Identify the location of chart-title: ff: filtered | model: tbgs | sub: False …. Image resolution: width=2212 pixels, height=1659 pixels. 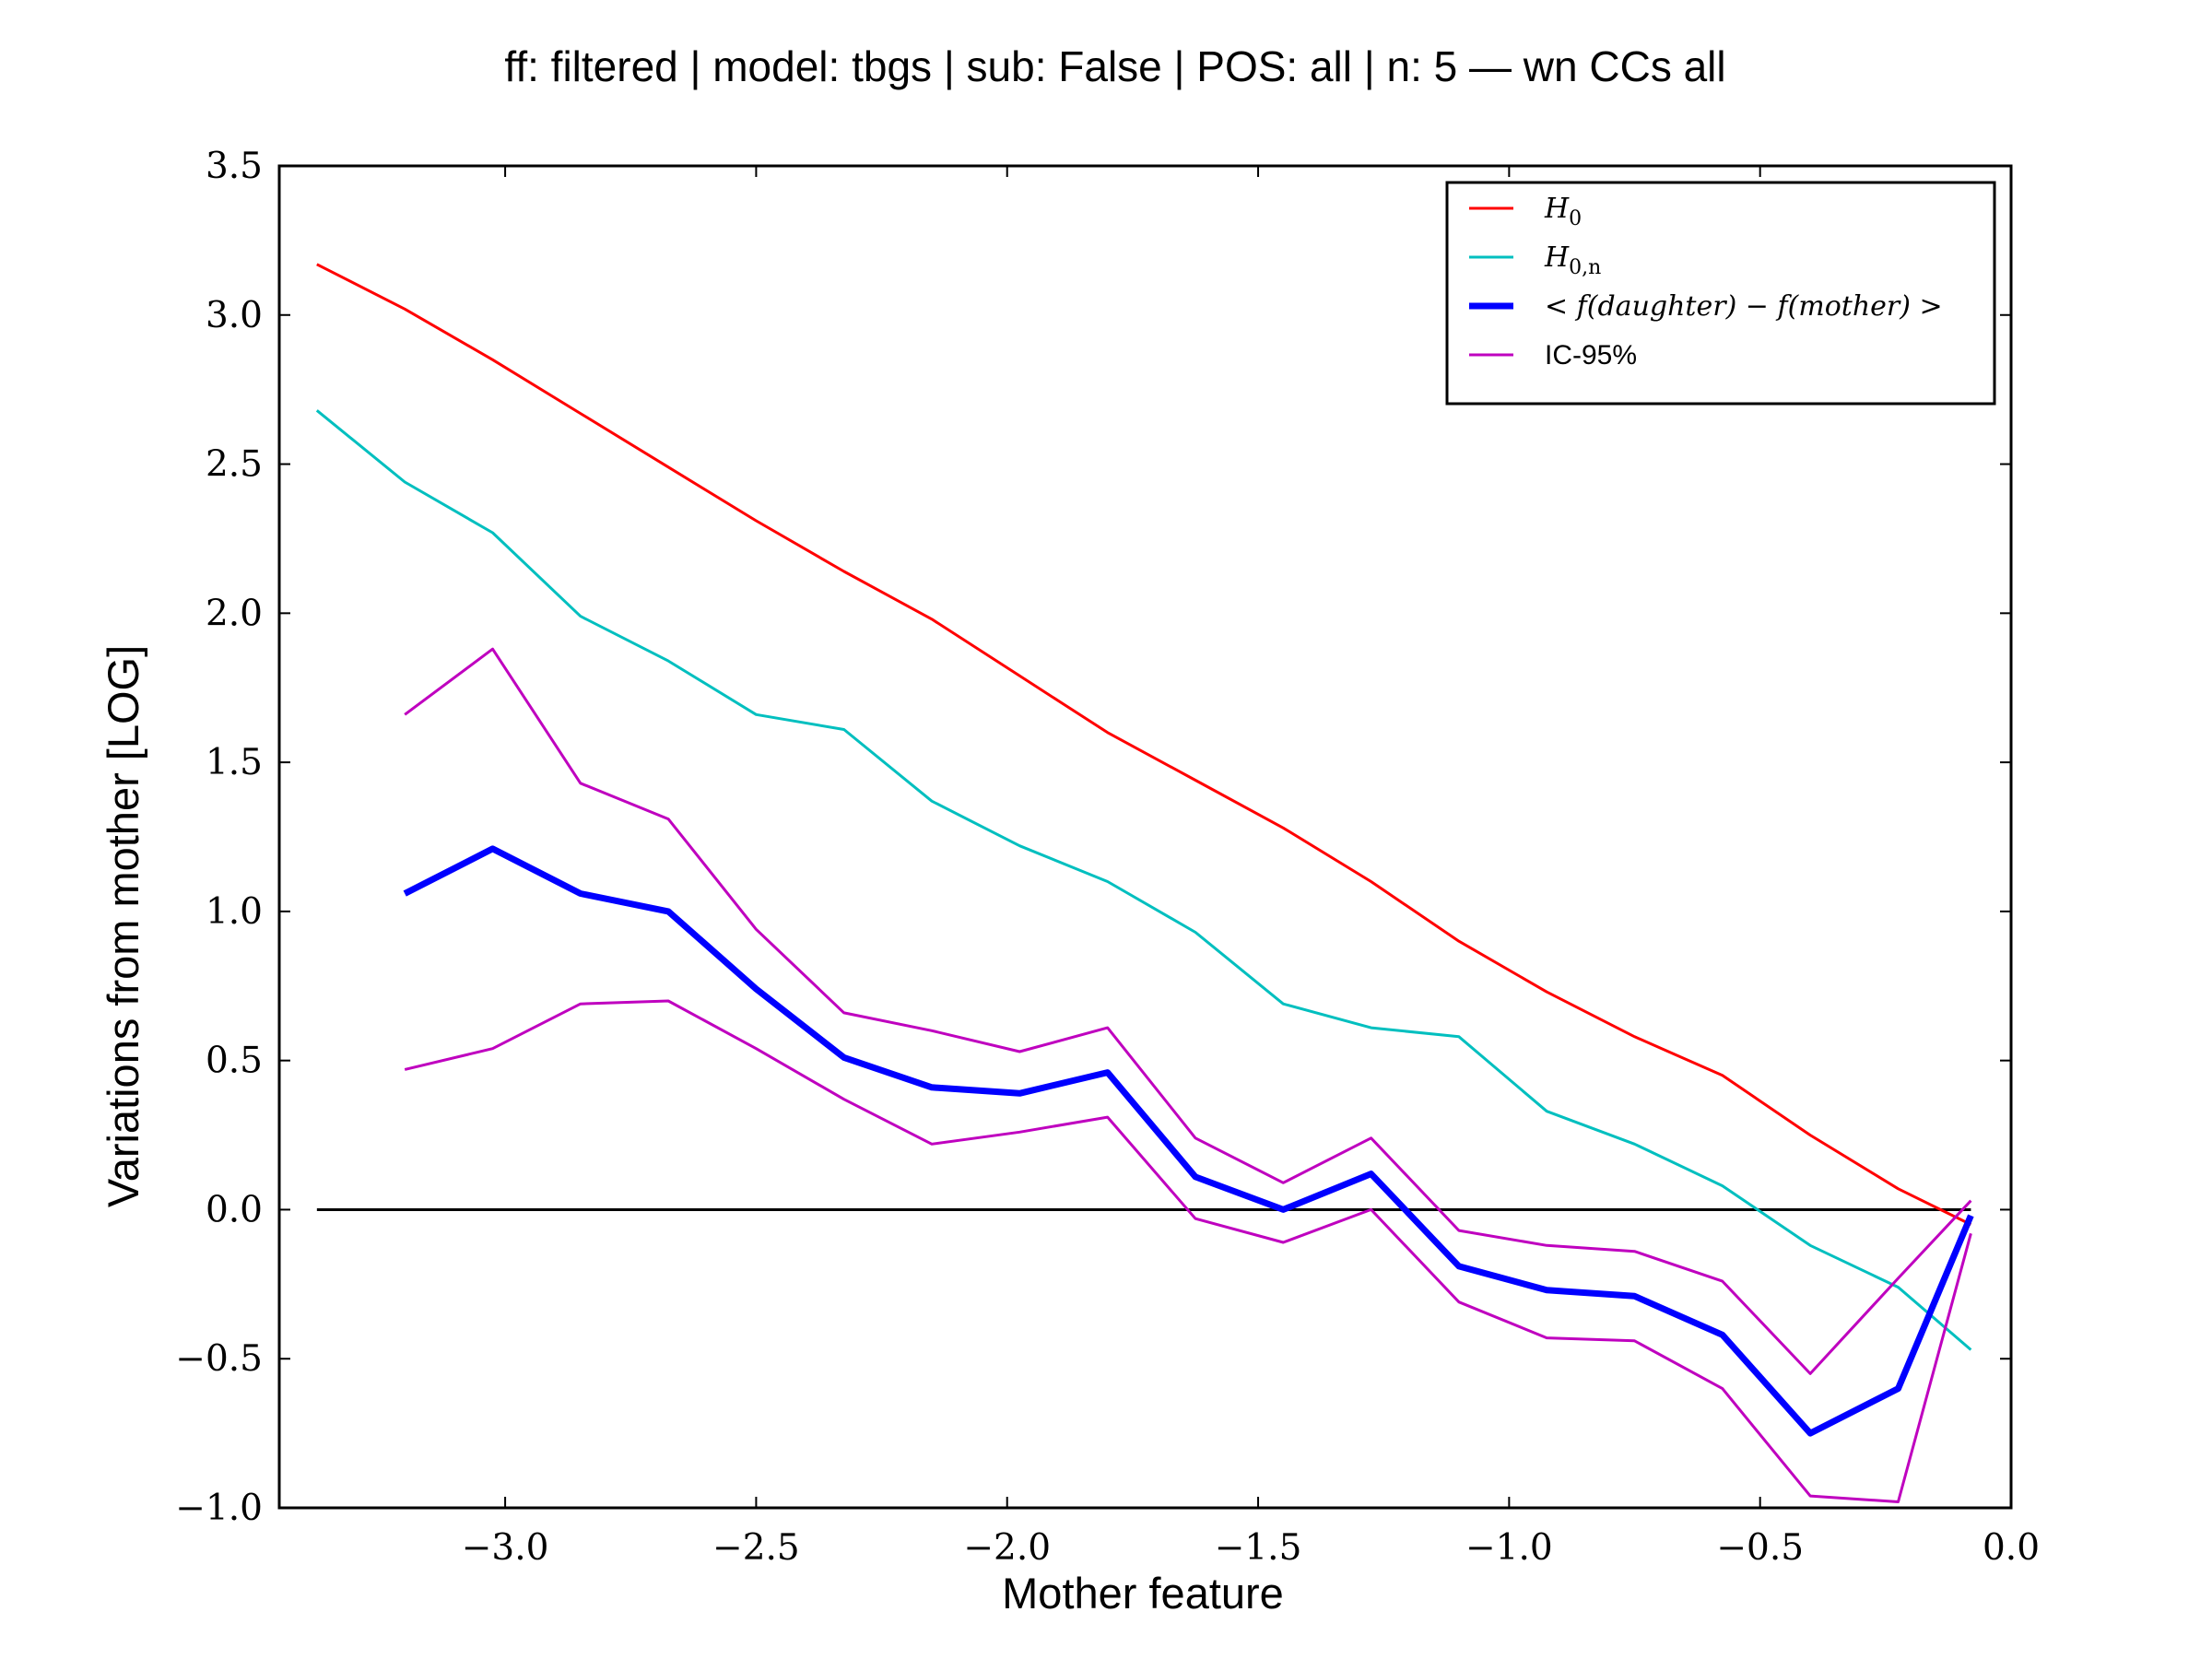
(1114, 66).